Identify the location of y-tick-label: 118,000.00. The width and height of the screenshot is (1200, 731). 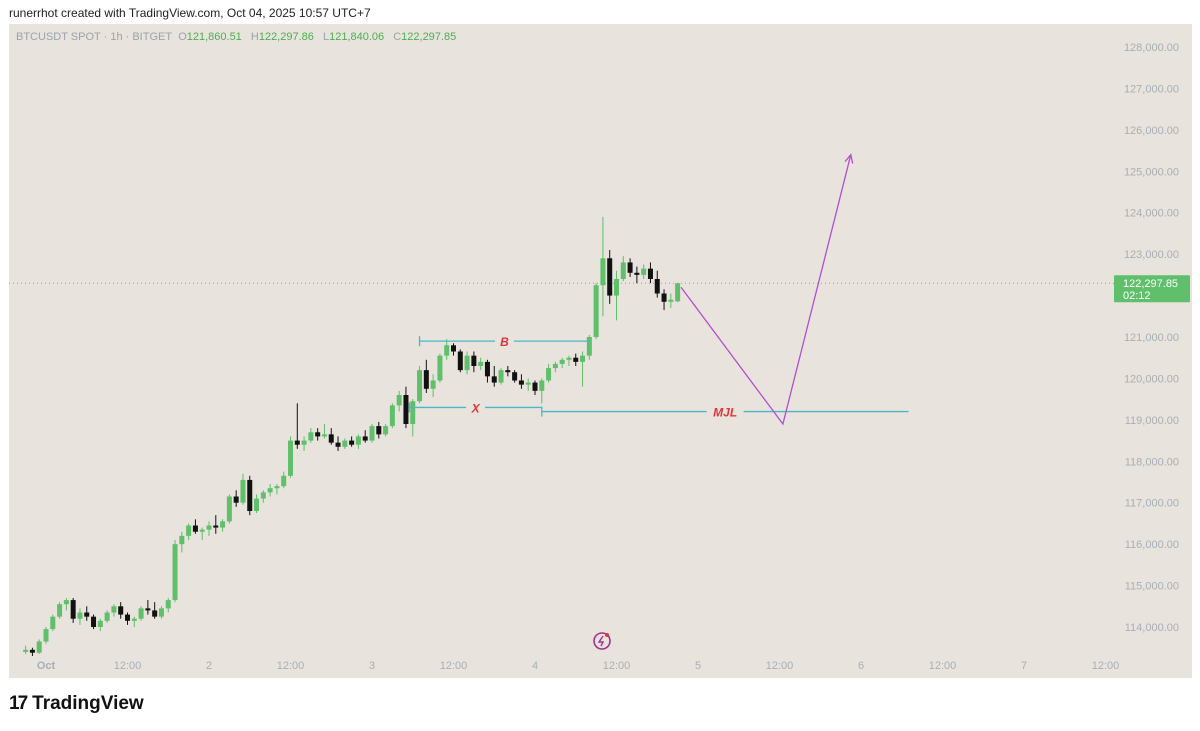
(1152, 462).